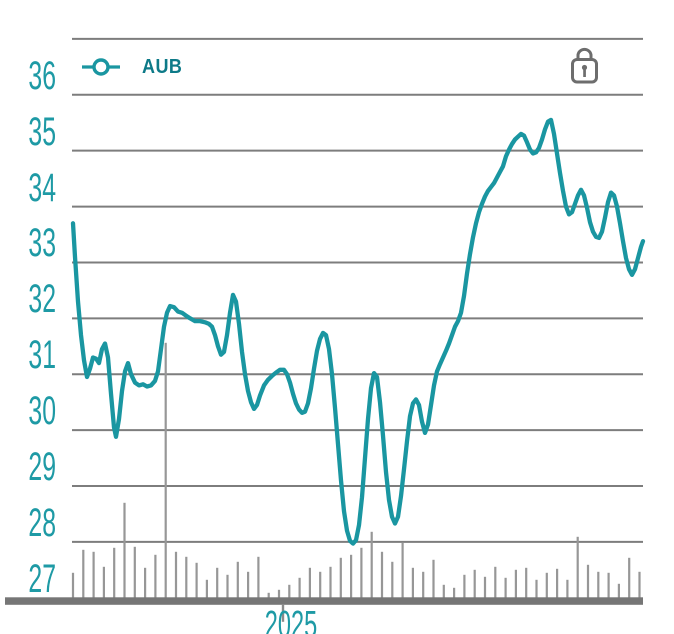  Describe the element at coordinates (101, 67) in the screenshot. I see `line-series-marker-icon` at that location.